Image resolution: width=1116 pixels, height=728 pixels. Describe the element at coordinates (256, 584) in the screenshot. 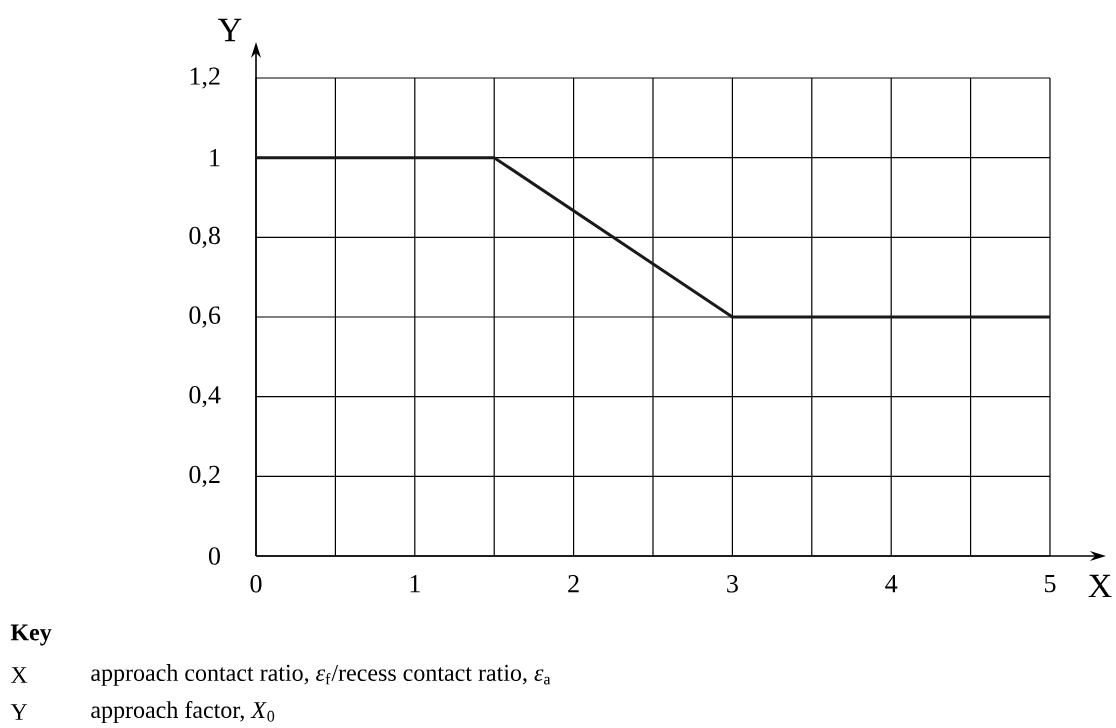

I see `x-tick-label: 0` at that location.